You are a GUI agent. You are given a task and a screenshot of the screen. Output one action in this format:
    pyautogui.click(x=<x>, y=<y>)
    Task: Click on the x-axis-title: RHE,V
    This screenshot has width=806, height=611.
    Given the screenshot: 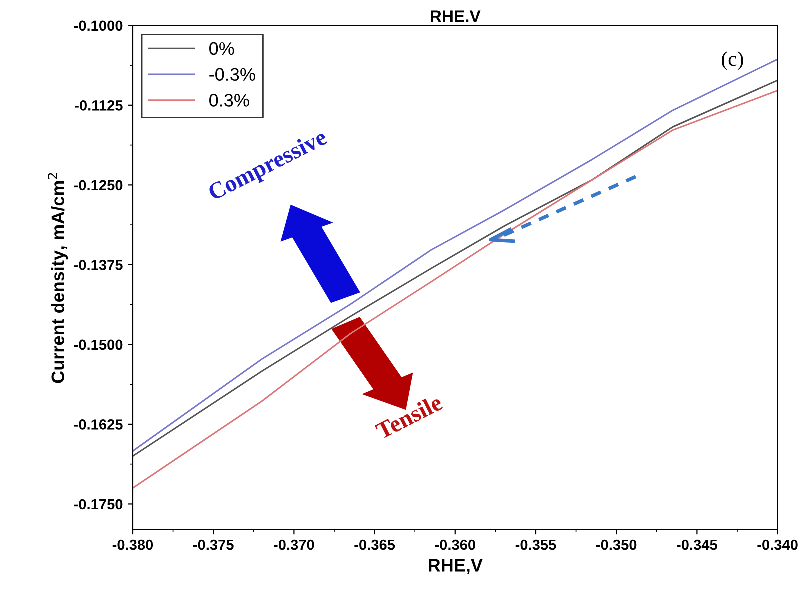 What is the action you would take?
    pyautogui.click(x=456, y=566)
    